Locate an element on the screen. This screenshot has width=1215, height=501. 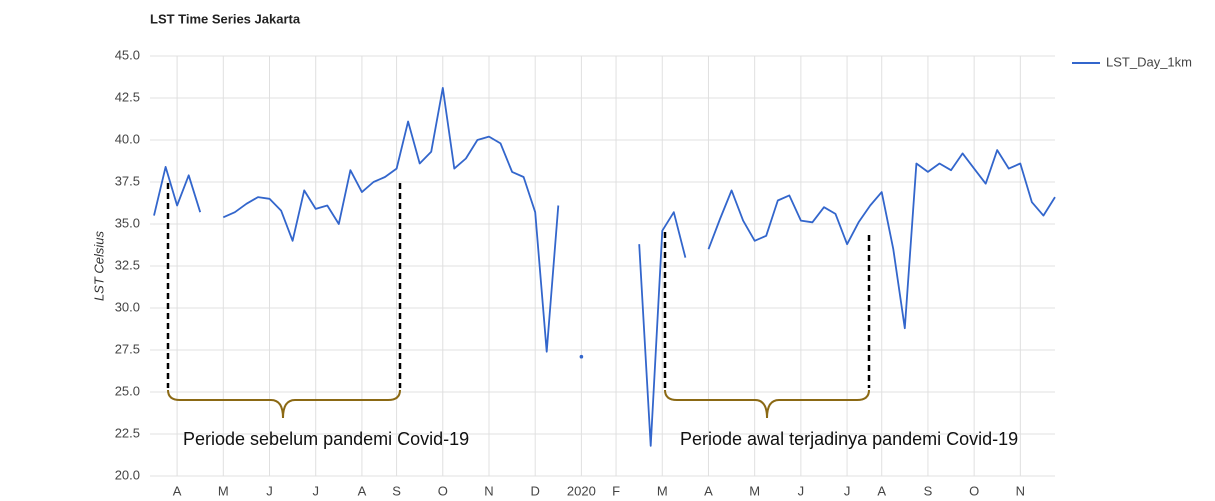
legend: LST_Day_1km is located at coordinates (1132, 61).